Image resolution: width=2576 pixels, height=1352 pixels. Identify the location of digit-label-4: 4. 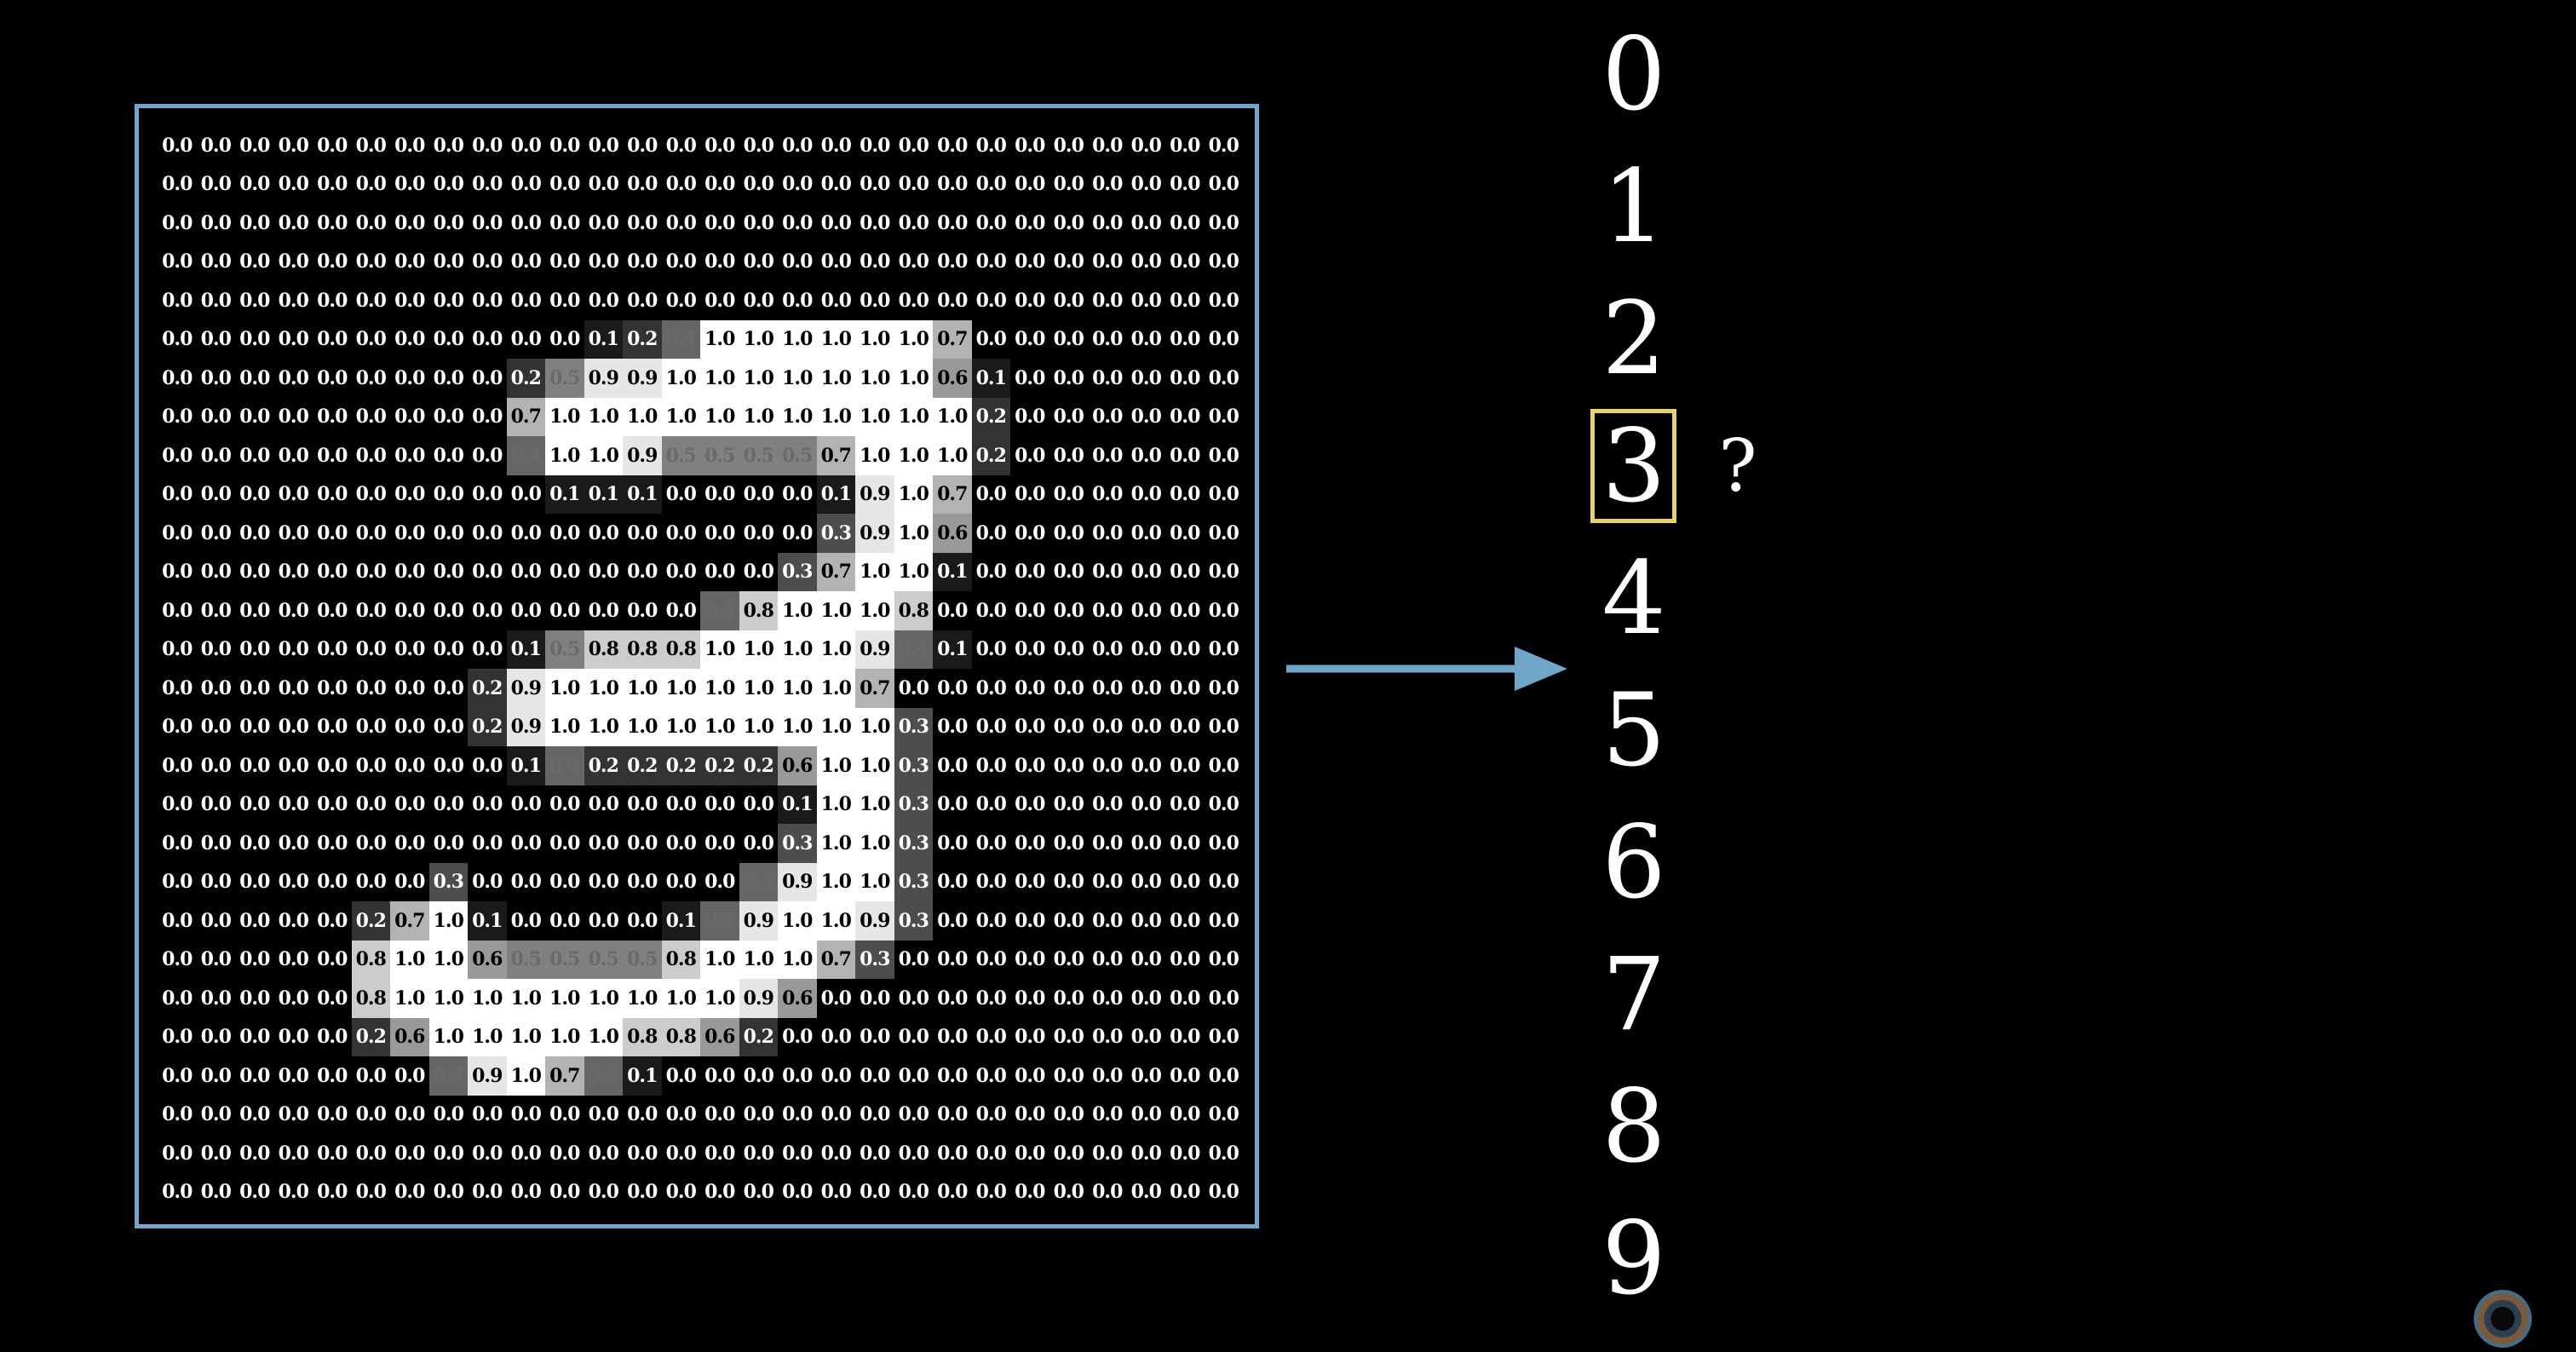
(1633, 598).